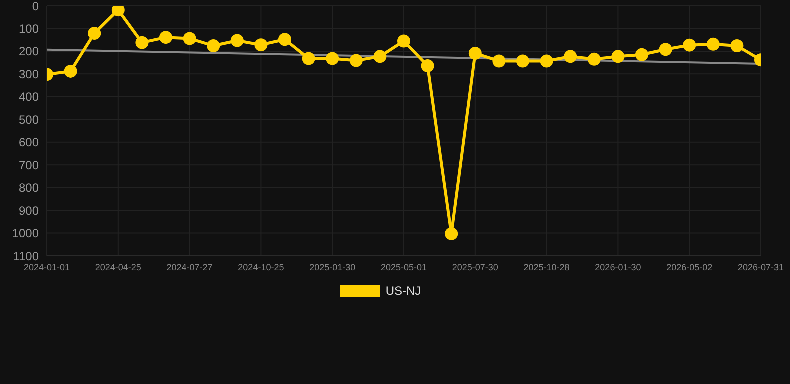  Describe the element at coordinates (761, 267) in the screenshot. I see `x-tick-label: 2026-07-31` at that location.